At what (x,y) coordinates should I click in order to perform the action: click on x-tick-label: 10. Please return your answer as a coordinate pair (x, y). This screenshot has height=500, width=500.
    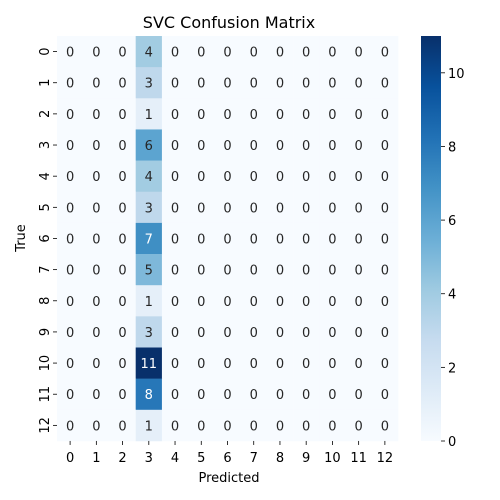
    Looking at the image, I should click on (332, 458).